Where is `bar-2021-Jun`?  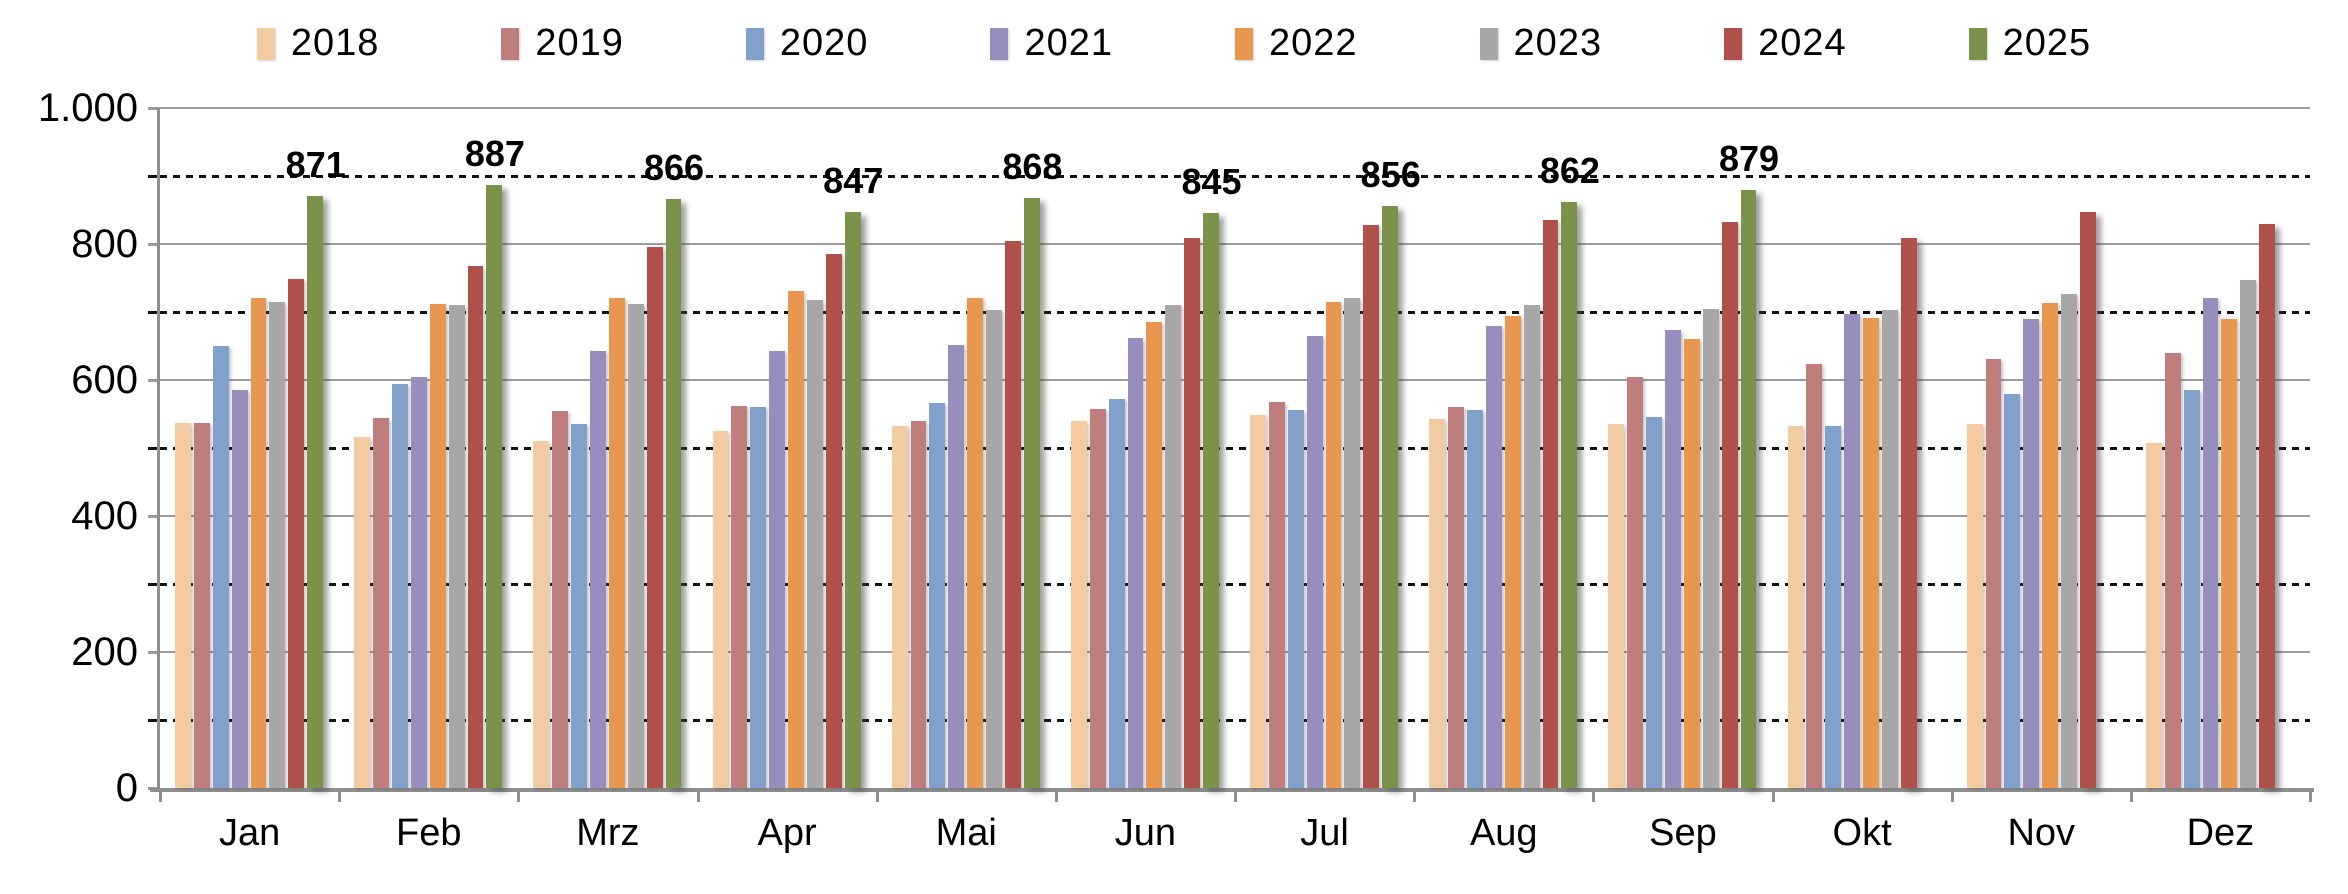
bar-2021-Jun is located at coordinates (1135, 562).